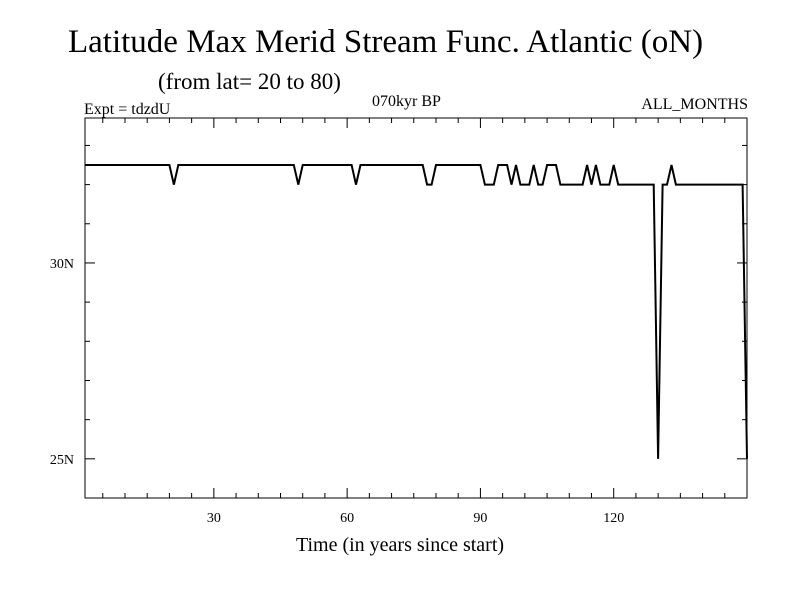 The image size is (800, 600). What do you see at coordinates (406, 101) in the screenshot?
I see `period-label: 070kyr BP` at bounding box center [406, 101].